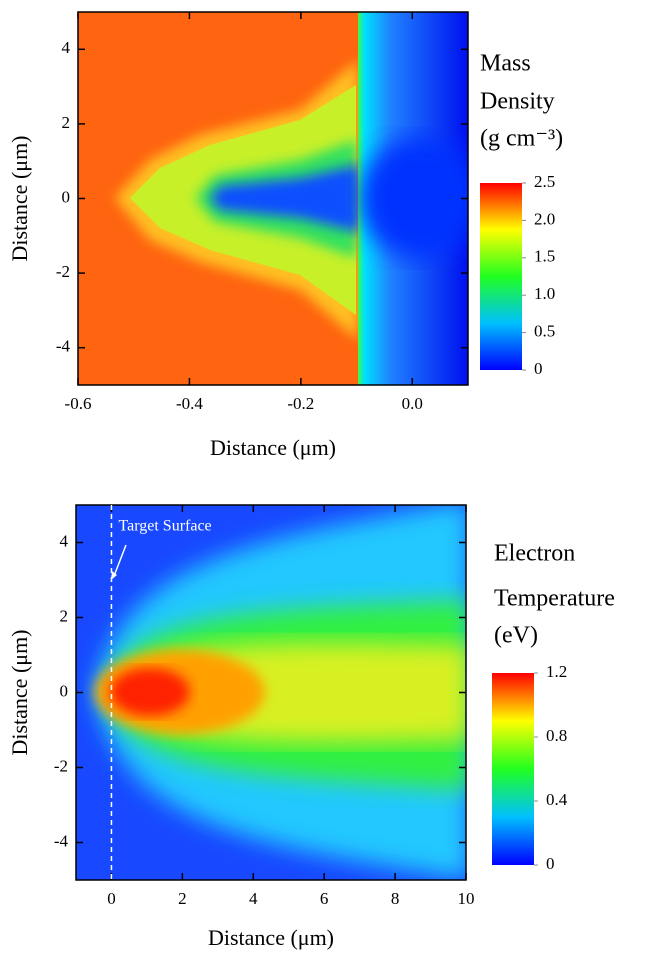 The width and height of the screenshot is (656, 955). What do you see at coordinates (554, 599) in the screenshot?
I see `colorbar-title: Temperature` at bounding box center [554, 599].